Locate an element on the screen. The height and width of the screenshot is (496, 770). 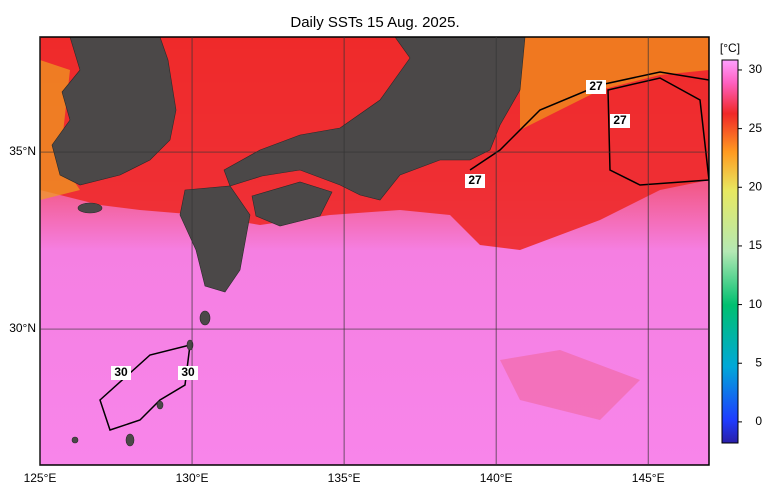
colorbar is located at coordinates (730, 251).